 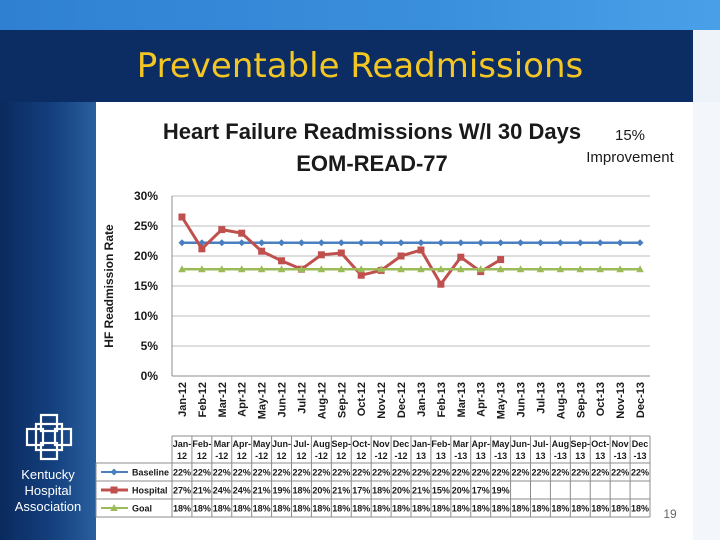 What do you see at coordinates (541, 398) in the screenshot?
I see `x-tick-label: Jul-13` at bounding box center [541, 398].